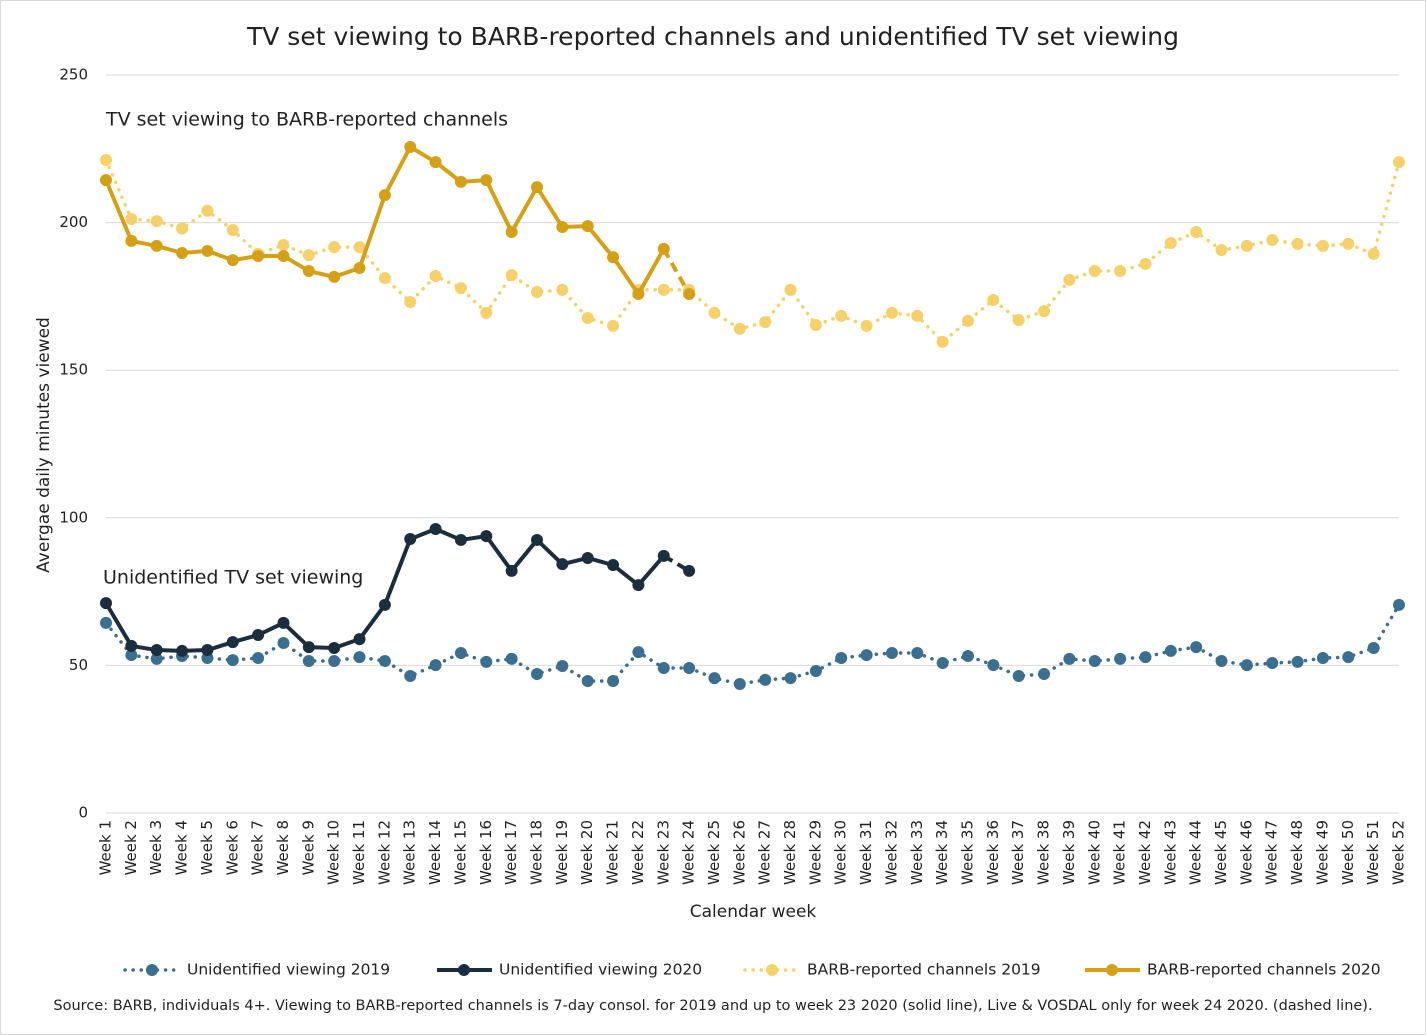  I want to click on x-tick-label: Week 52, so click(1399, 852).